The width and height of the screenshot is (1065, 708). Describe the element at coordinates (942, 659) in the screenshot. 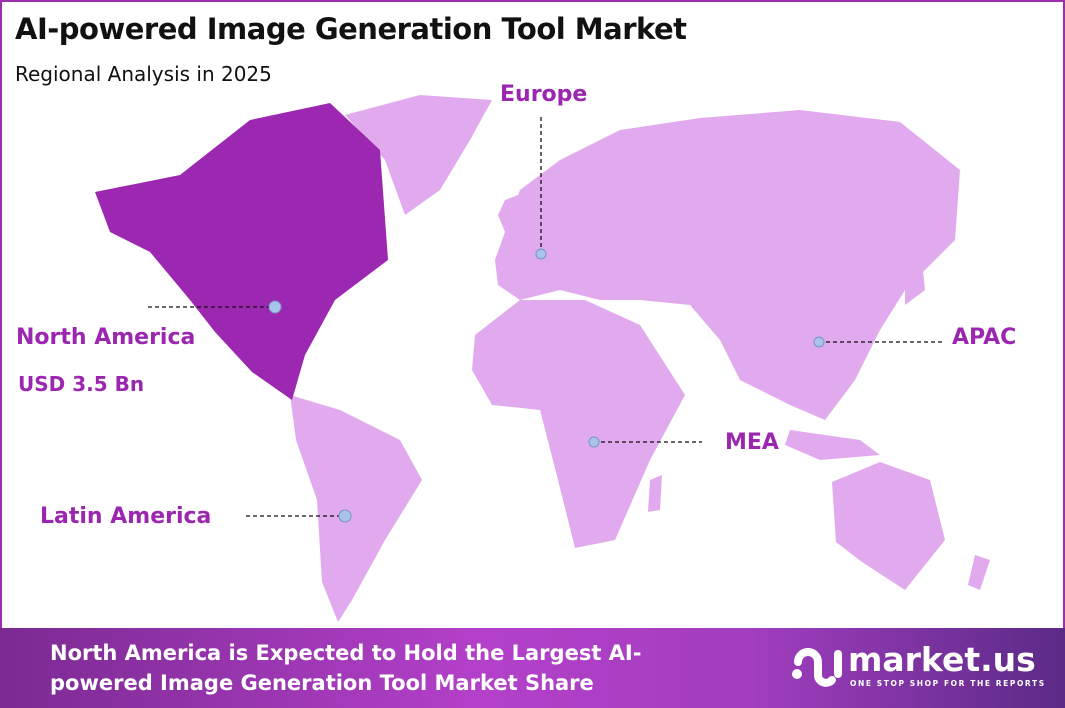

I see `logo-name: market.us` at that location.